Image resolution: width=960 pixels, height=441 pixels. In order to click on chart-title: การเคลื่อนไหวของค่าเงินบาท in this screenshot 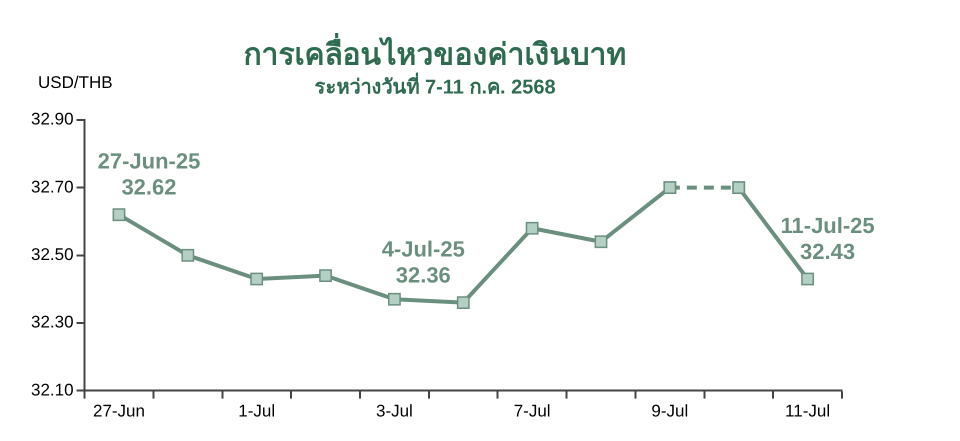, I will do `click(435, 52)`.